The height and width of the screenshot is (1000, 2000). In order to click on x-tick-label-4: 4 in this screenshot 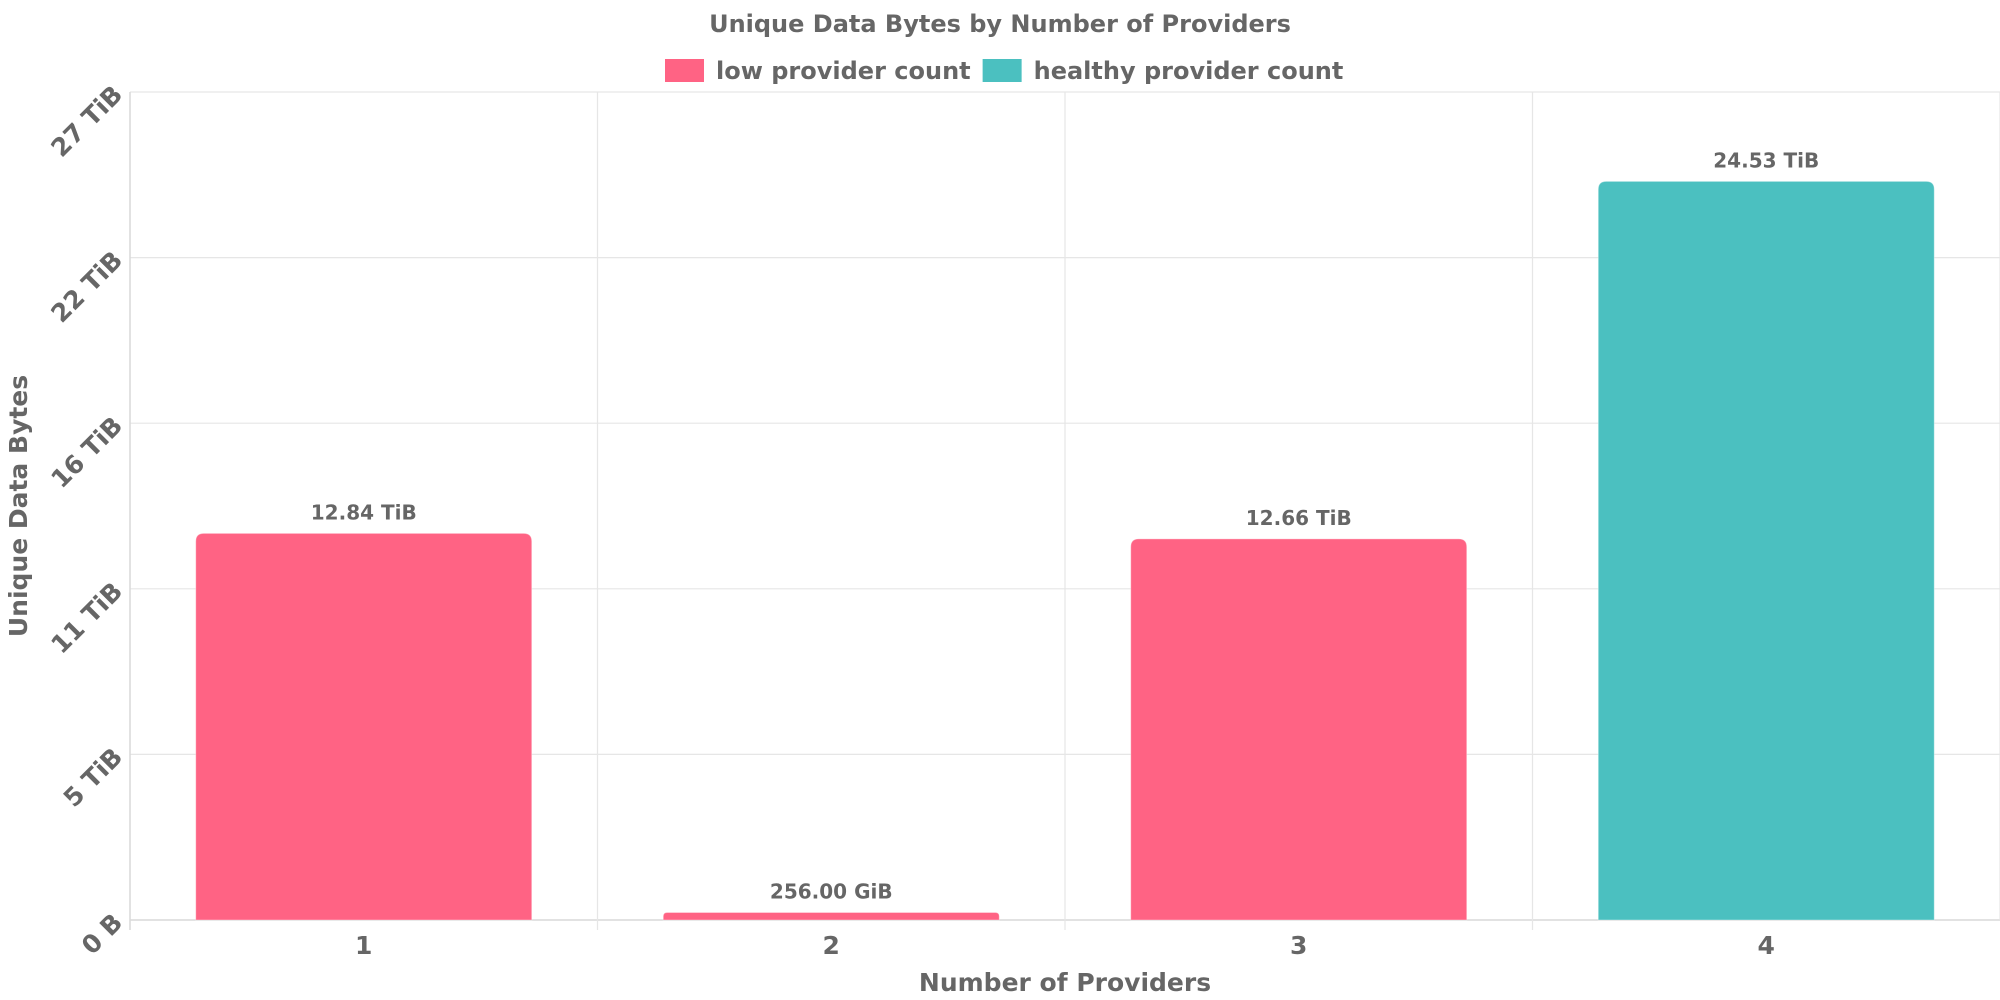, I will do `click(1766, 945)`.